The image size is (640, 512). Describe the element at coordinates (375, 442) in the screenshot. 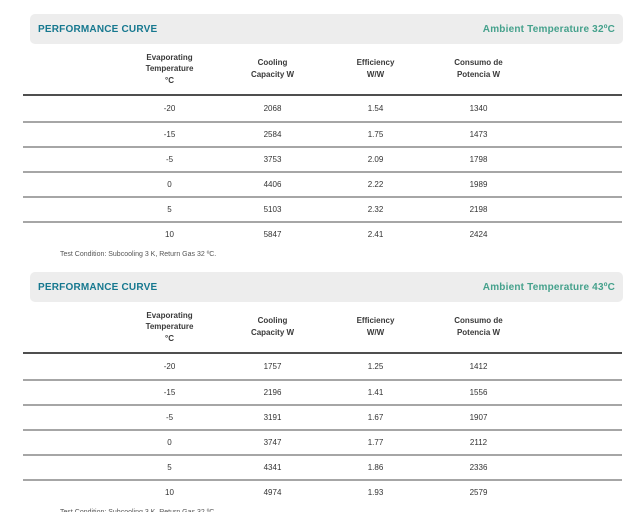

I see `table-cell: 1.77` at that location.